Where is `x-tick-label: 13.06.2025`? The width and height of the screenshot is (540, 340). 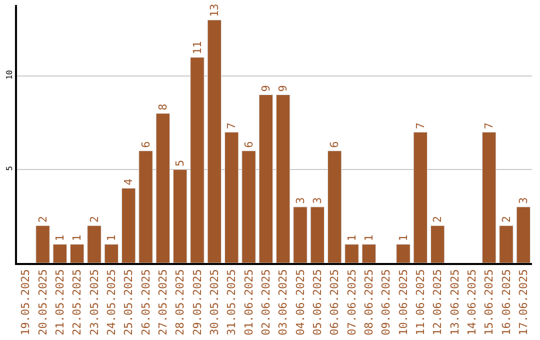
x-tick-label: 13.06.2025 is located at coordinates (455, 302).